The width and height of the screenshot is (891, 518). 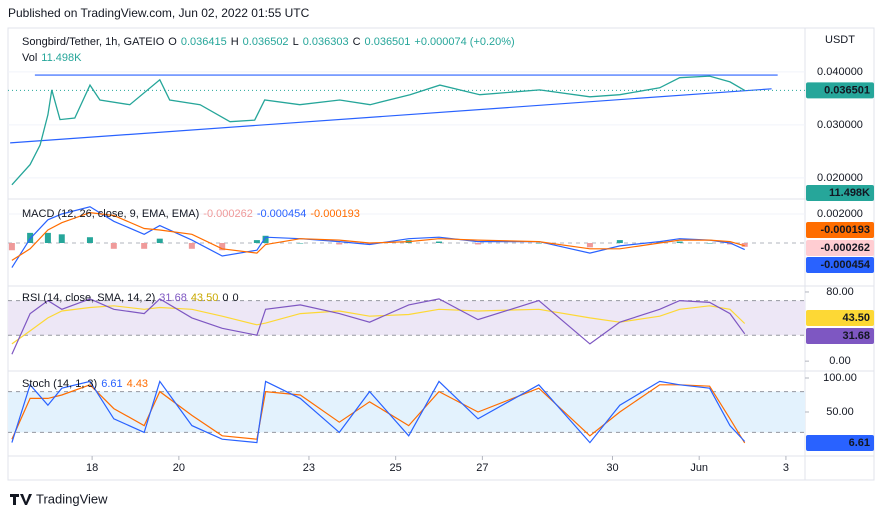 What do you see at coordinates (204, 42) in the screenshot?
I see `ohlc-value: 0.036415` at bounding box center [204, 42].